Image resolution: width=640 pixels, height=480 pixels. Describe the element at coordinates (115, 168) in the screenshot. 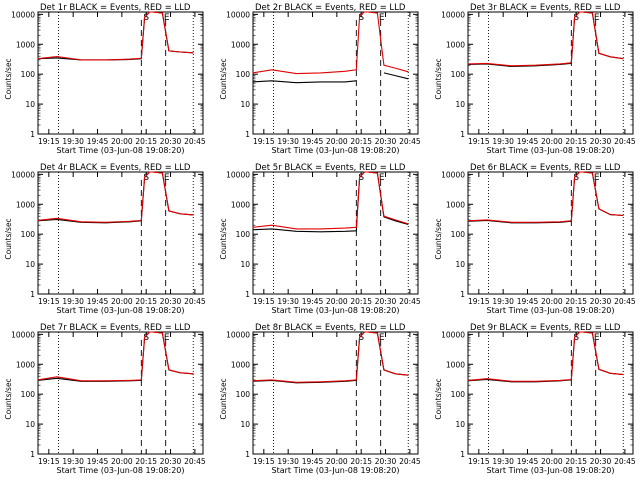

I see `panel-title: Det 4r BLACK = Events, RED = LLD` at that location.